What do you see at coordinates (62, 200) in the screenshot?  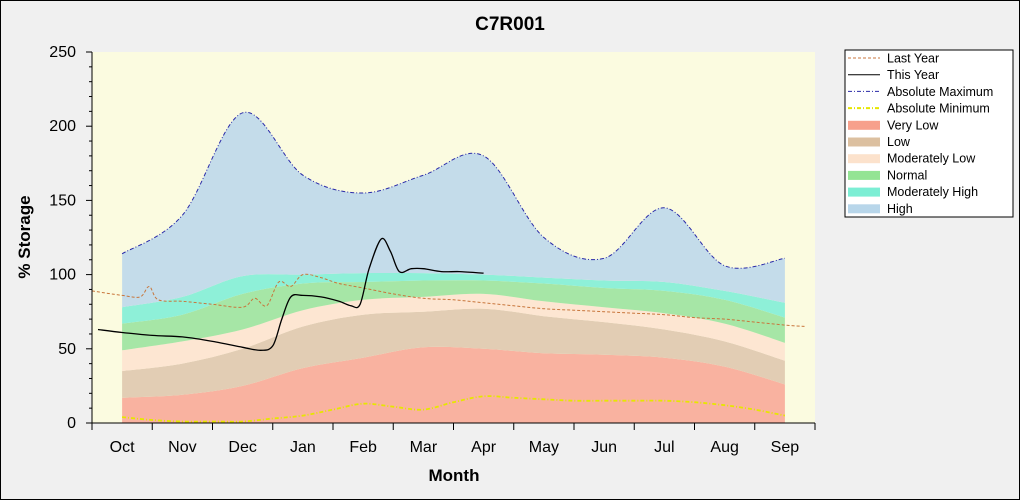 I see `y-tick-label: 150` at bounding box center [62, 200].